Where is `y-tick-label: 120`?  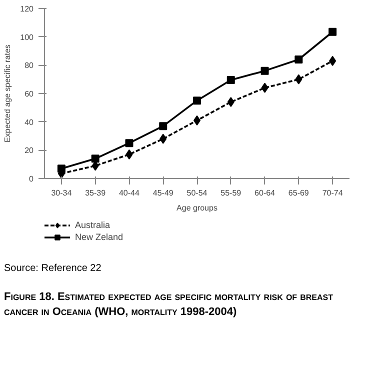 y-tick-label: 120 is located at coordinates (27, 9).